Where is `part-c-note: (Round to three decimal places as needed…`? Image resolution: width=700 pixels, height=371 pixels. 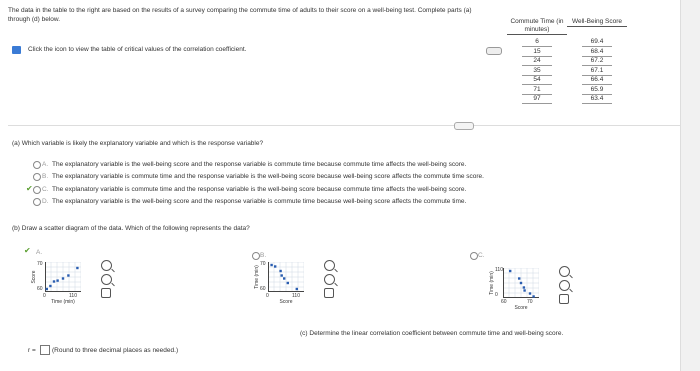
part-c-note: (Round to three decimal places as needed… is located at coordinates (115, 350).